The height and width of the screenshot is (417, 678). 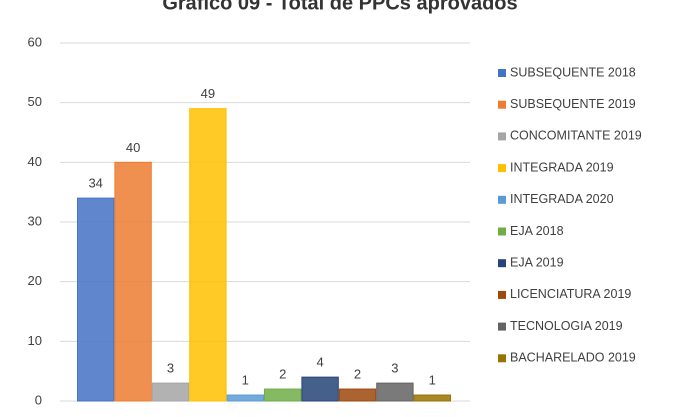 I want to click on legend-label: SUBSEQUENTE 2018, so click(x=573, y=72).